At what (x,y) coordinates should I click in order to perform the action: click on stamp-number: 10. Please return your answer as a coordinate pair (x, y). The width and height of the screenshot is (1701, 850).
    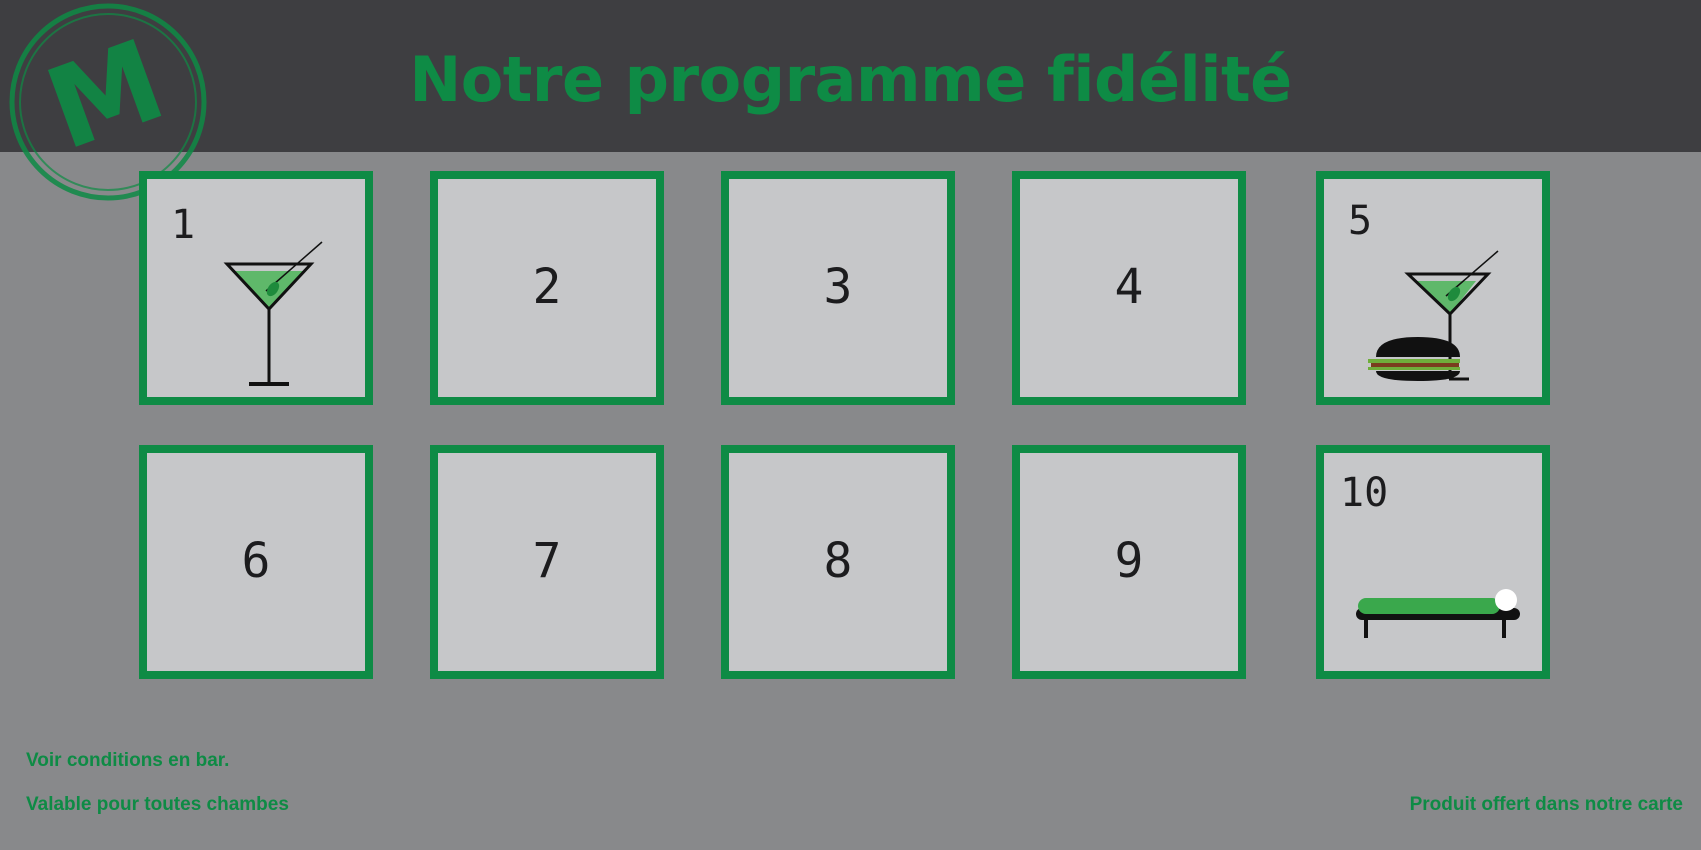
    Looking at the image, I should click on (1364, 493).